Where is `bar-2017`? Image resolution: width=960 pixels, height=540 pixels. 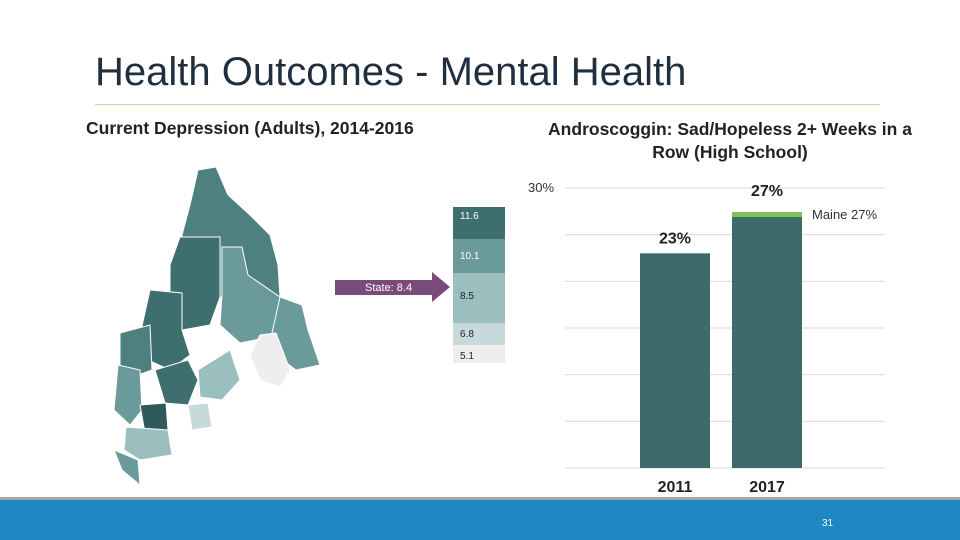 bar-2017 is located at coordinates (767, 342).